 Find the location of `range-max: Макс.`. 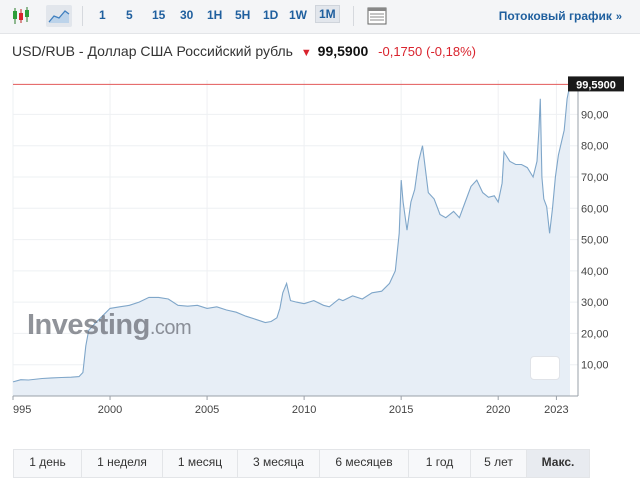

range-max: Макс. is located at coordinates (558, 463).